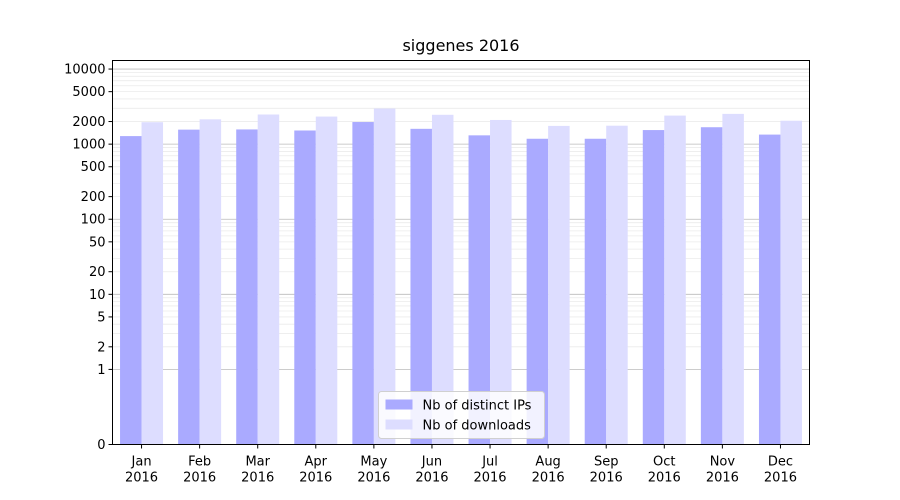  Describe the element at coordinates (460, 45) in the screenshot. I see `chart-title: siggenes 2016` at that location.